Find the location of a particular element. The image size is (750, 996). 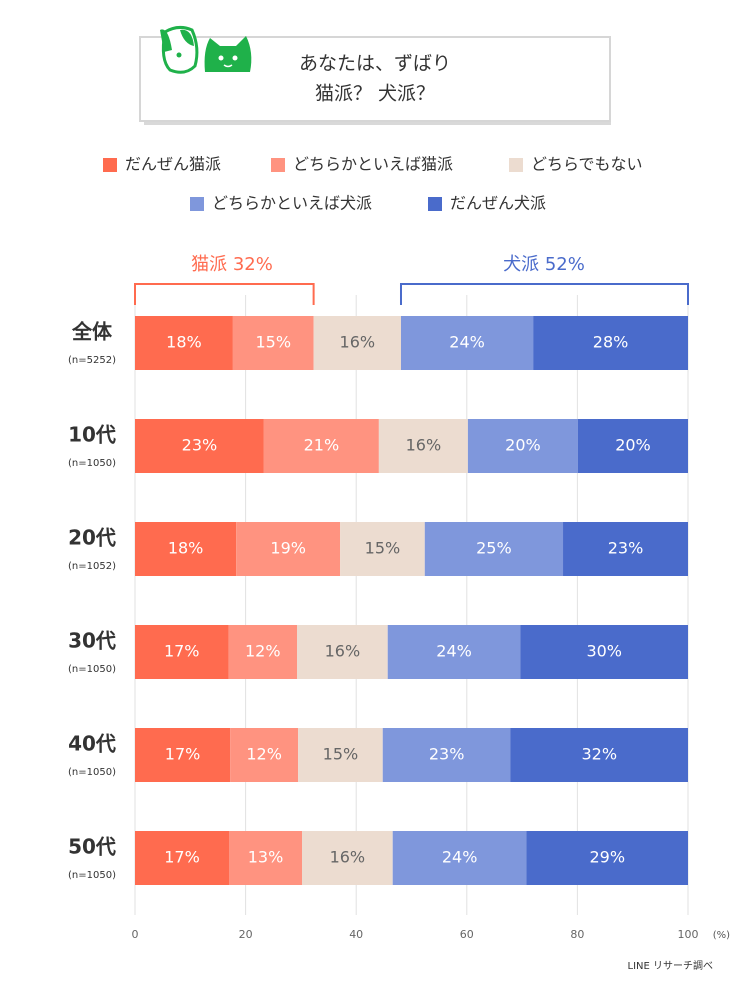

legend-label: だんぜん猫派 is located at coordinates (173, 164).